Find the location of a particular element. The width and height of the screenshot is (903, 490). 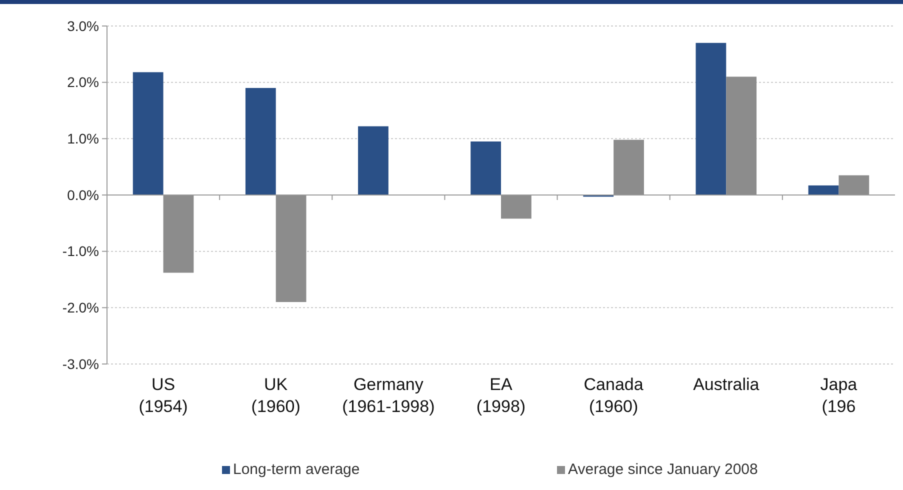

x-tick-label: US (1954) is located at coordinates (163, 395).